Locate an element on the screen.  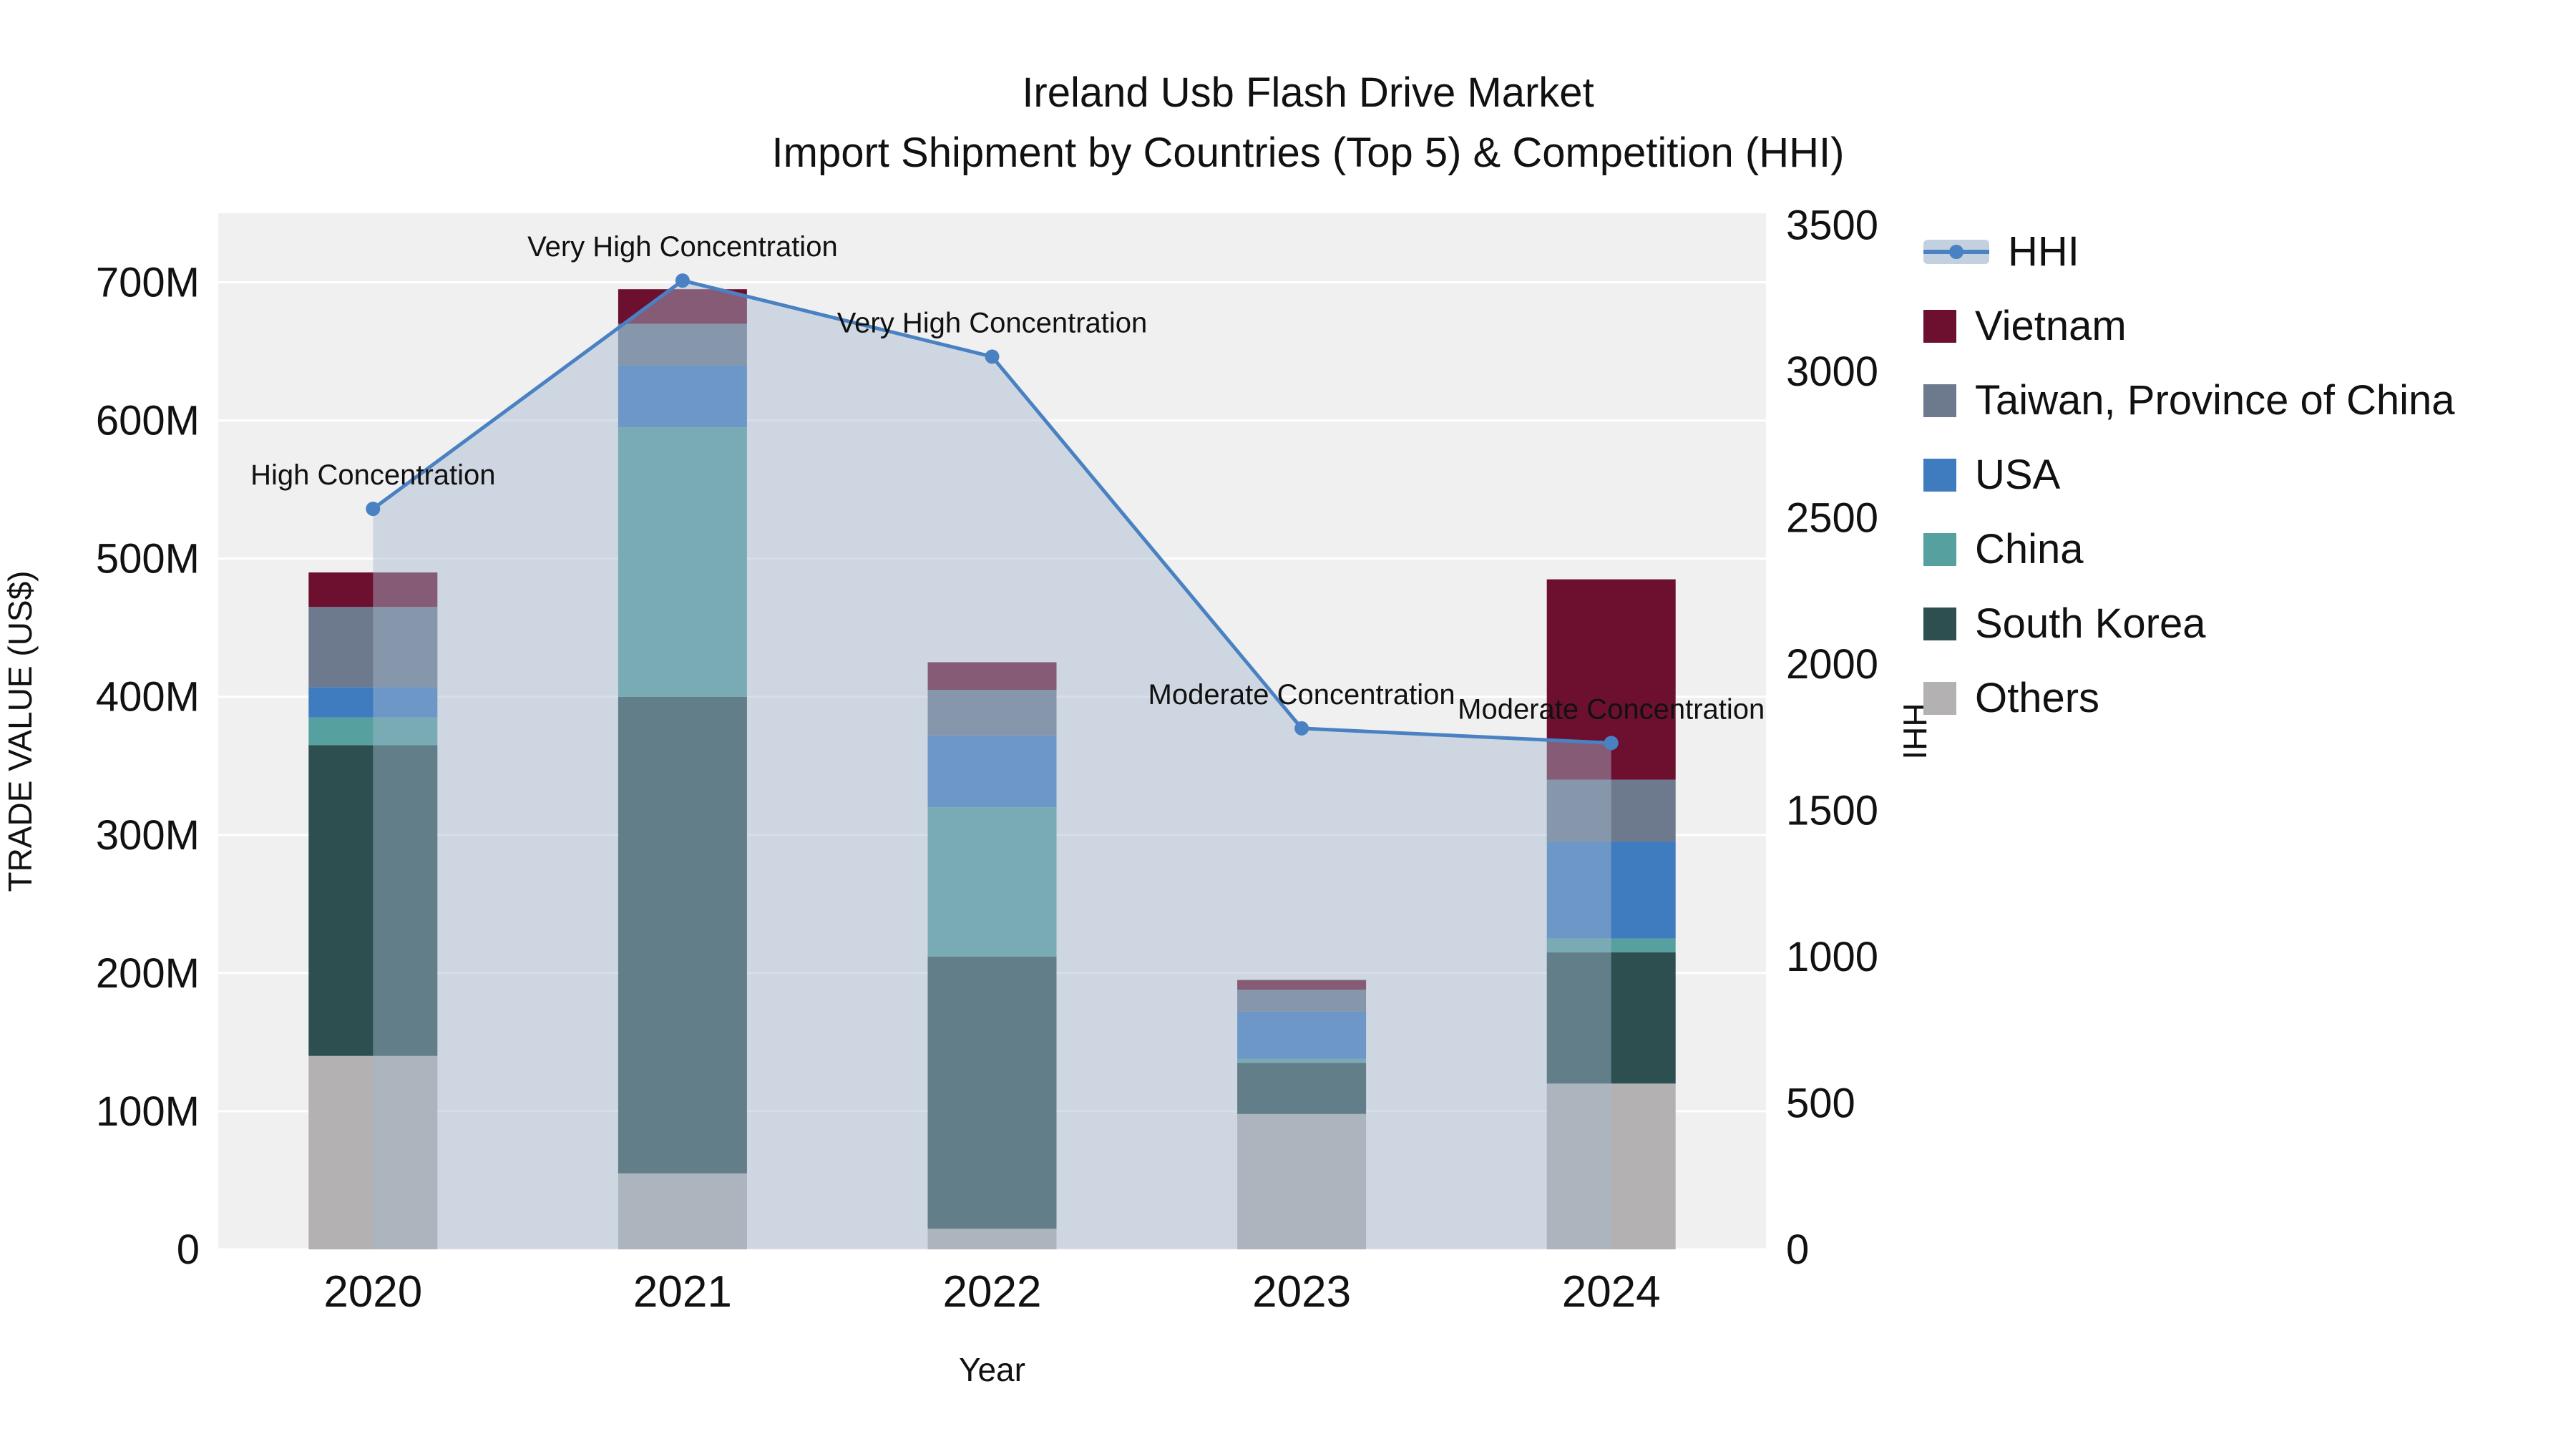
legend-item-hhi: HHI is located at coordinates (2189, 251).